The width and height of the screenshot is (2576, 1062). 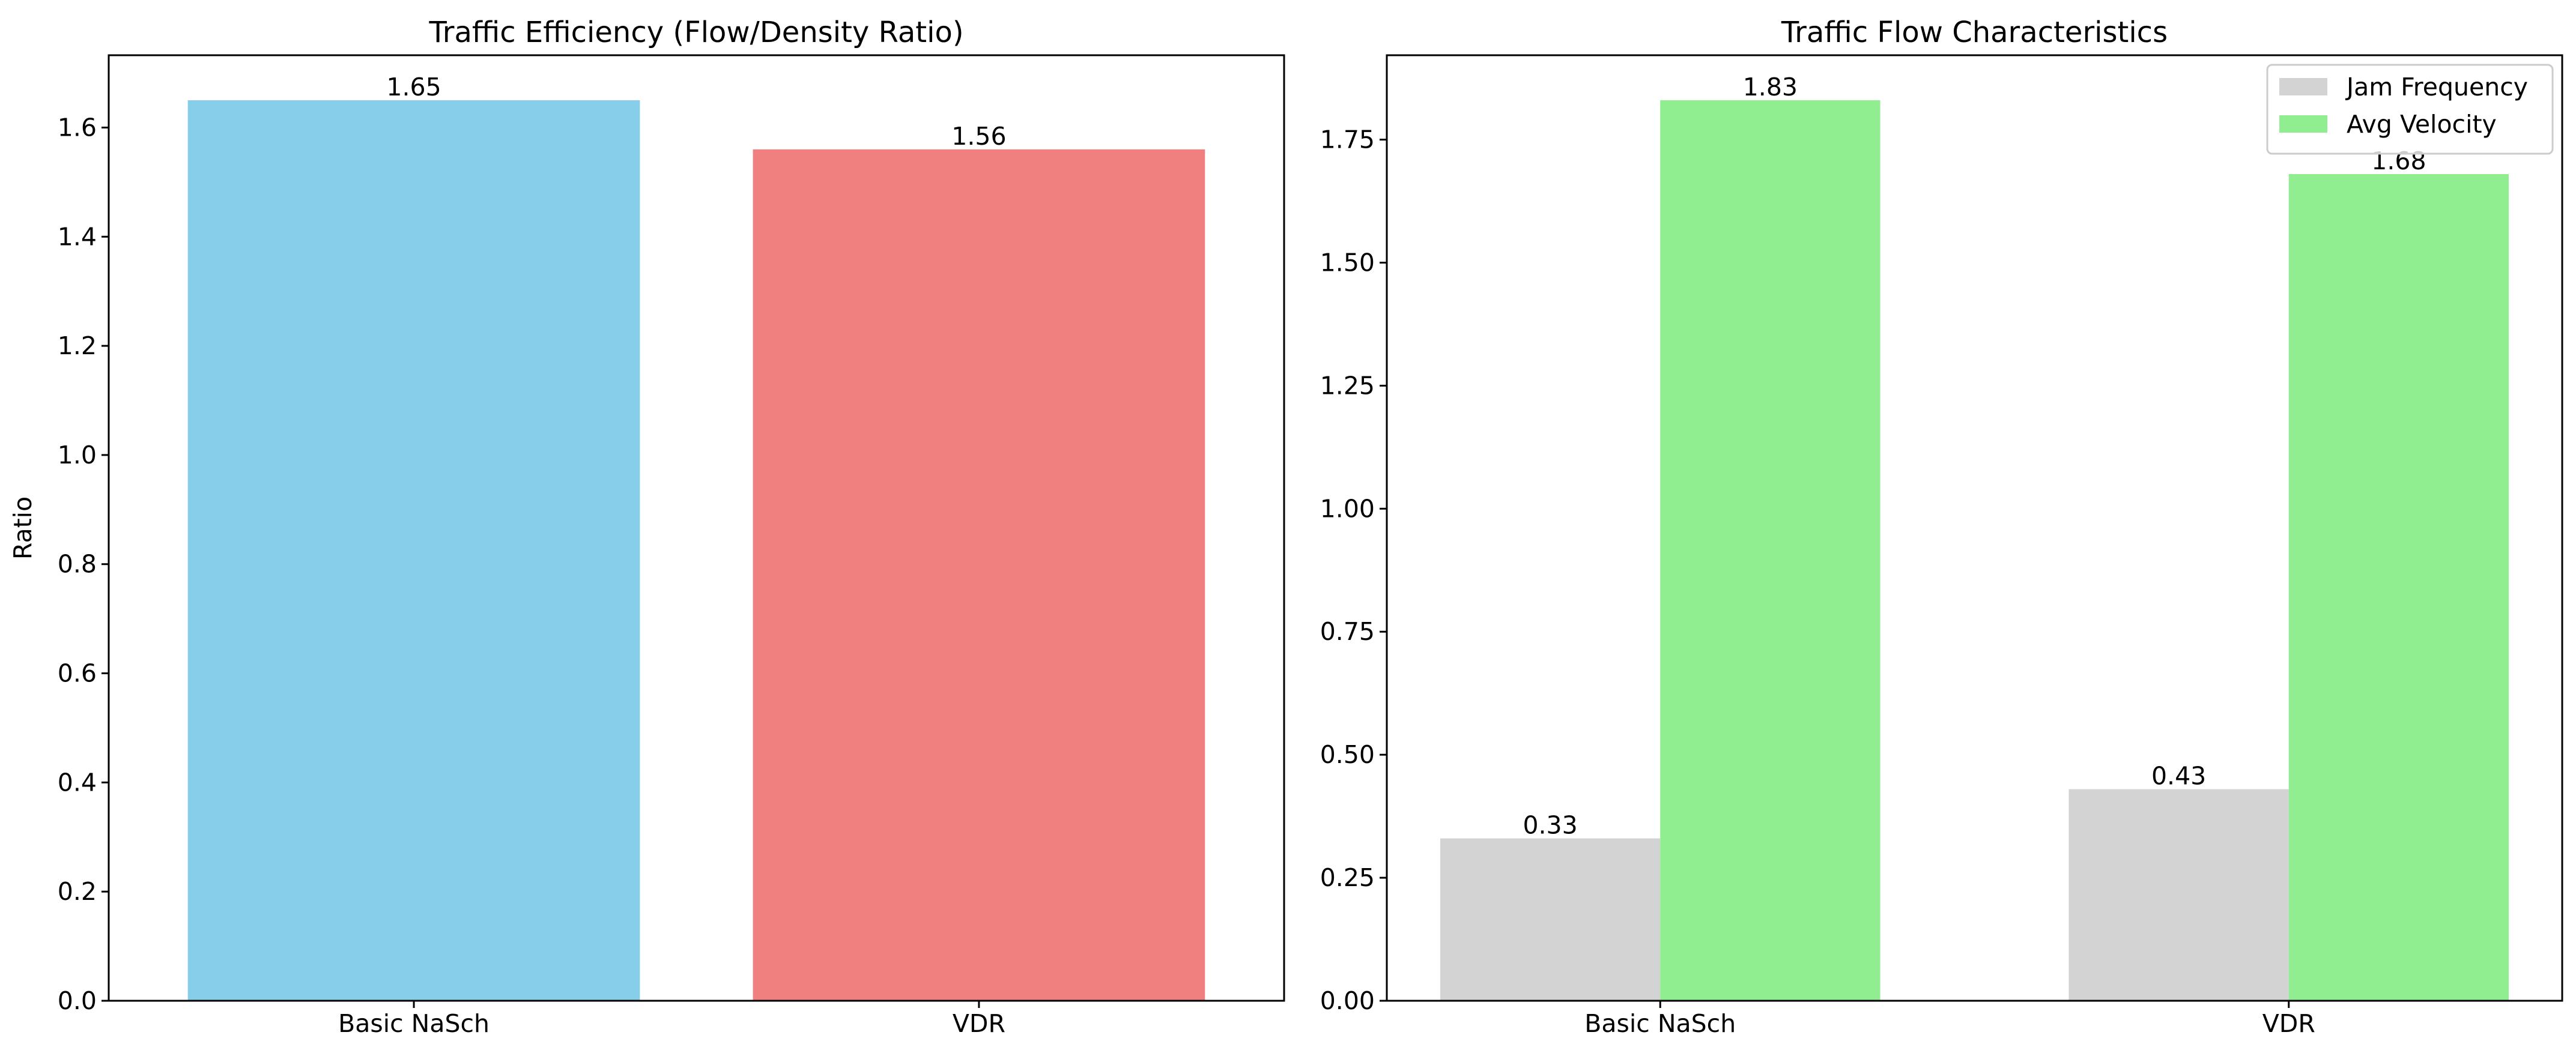 I want to click on y-tick-label: 0.6, so click(x=77, y=673).